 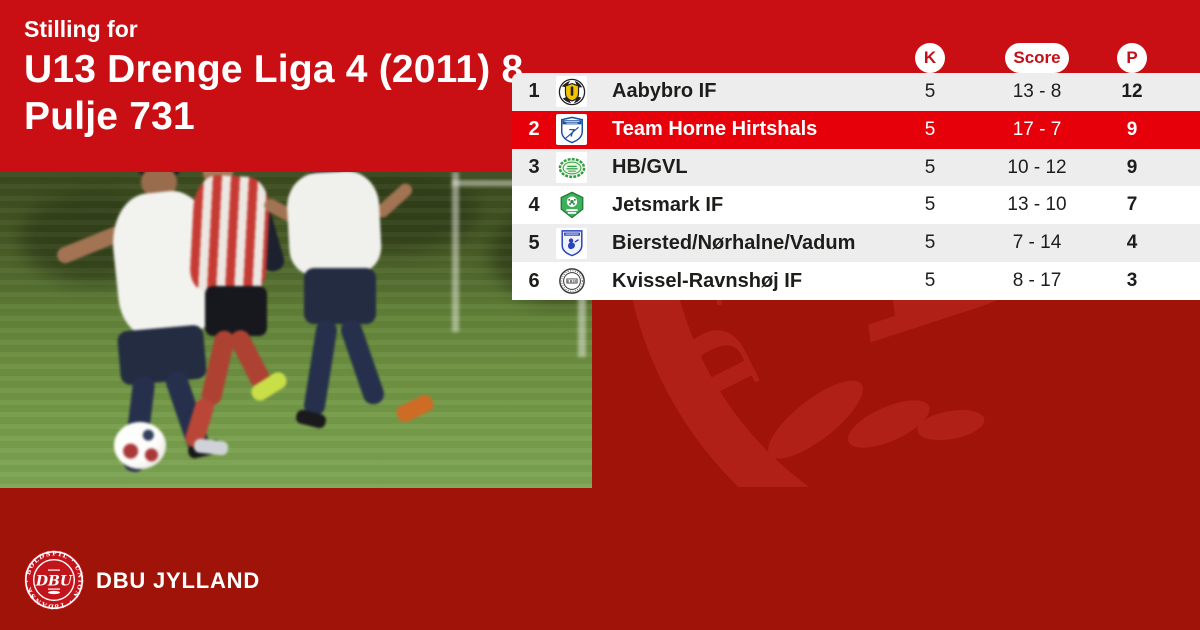 What do you see at coordinates (1037, 243) in the screenshot?
I see `score-cell: 7 - 14` at bounding box center [1037, 243].